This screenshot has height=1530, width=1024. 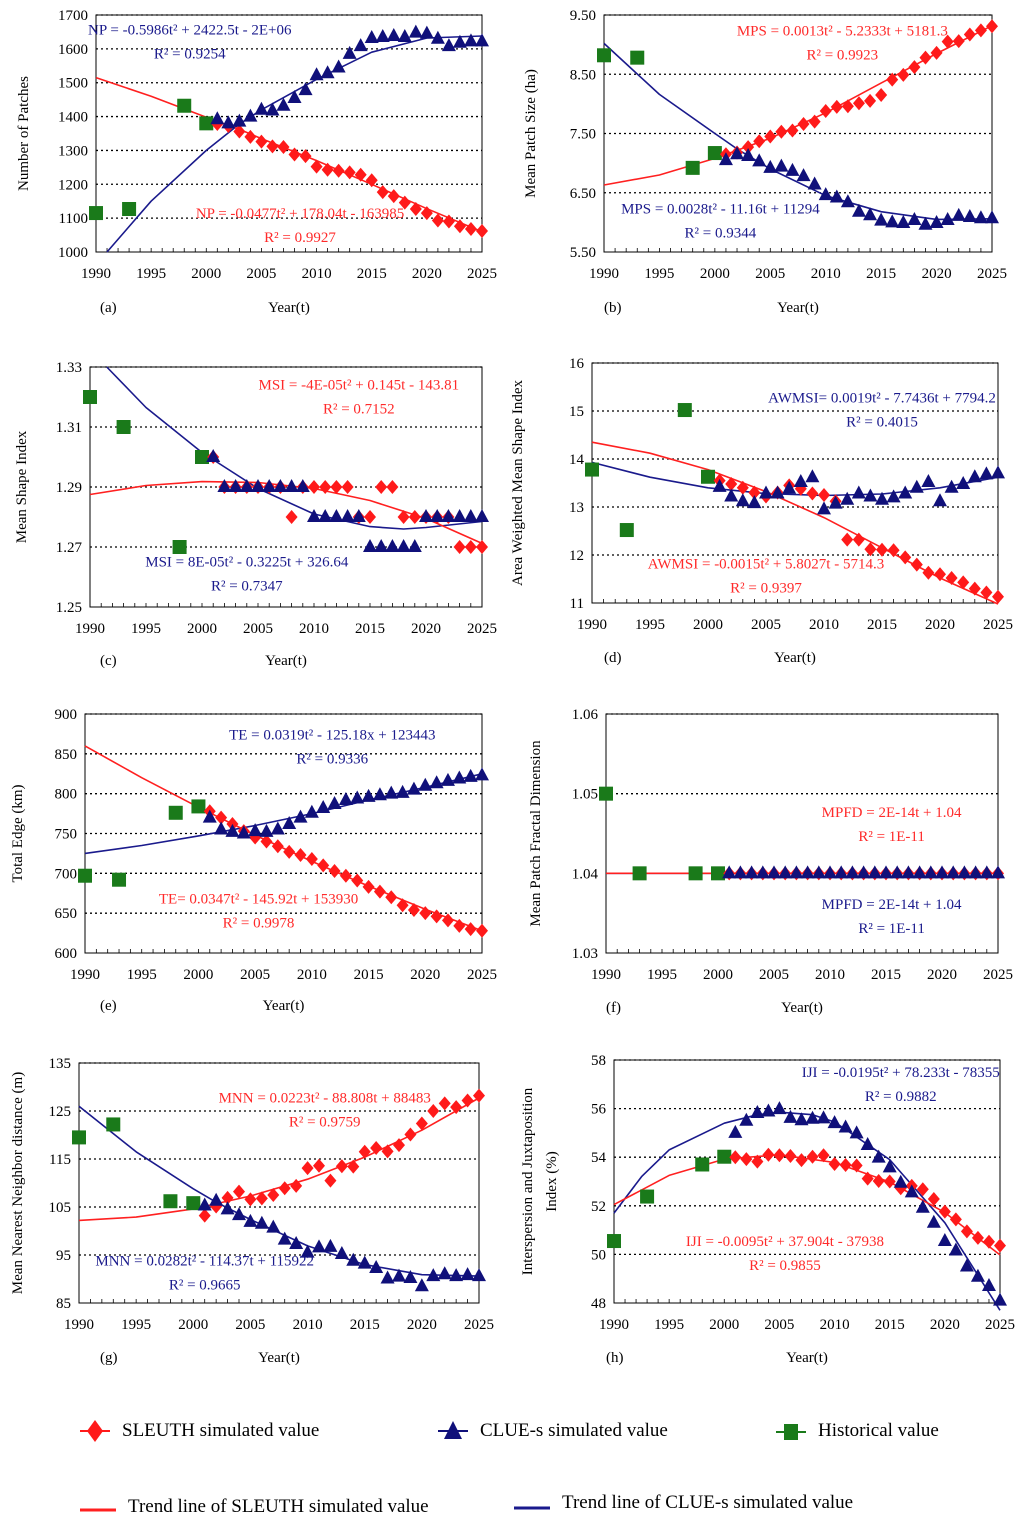 I want to click on trend-equation: NP = -0.5986t² + 2422.5t - 2E+06, so click(x=190, y=30).